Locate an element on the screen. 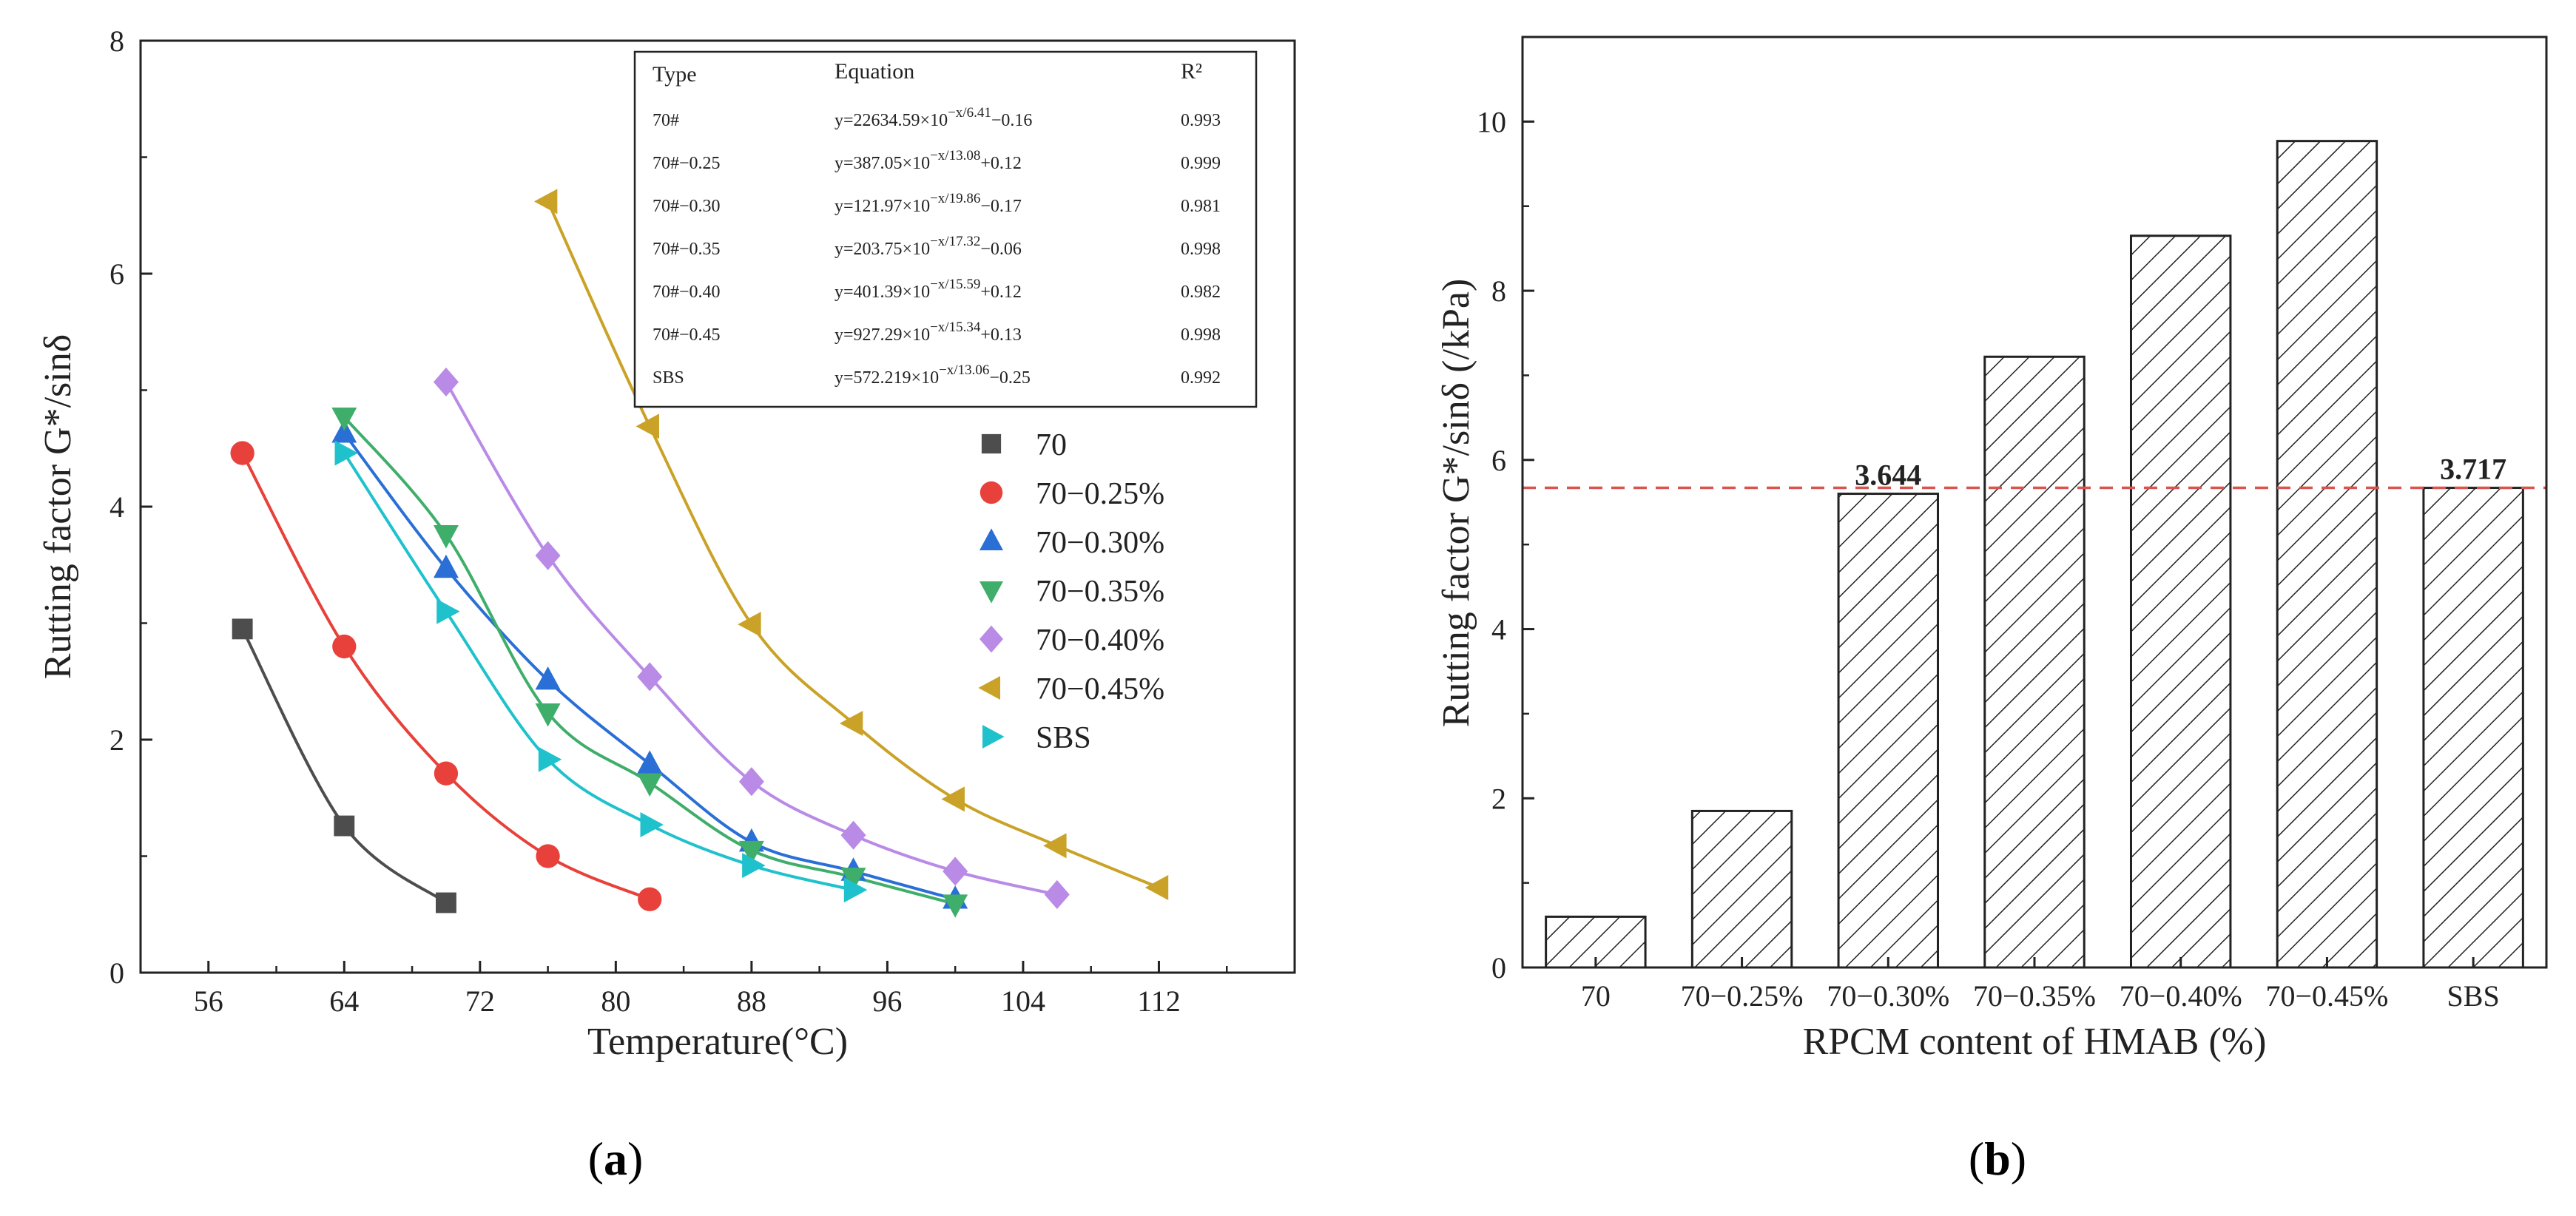 The image size is (2576, 1216). y-axis-label-b: Rutting factor G*/sinδ (/kPa) is located at coordinates (1456, 503).